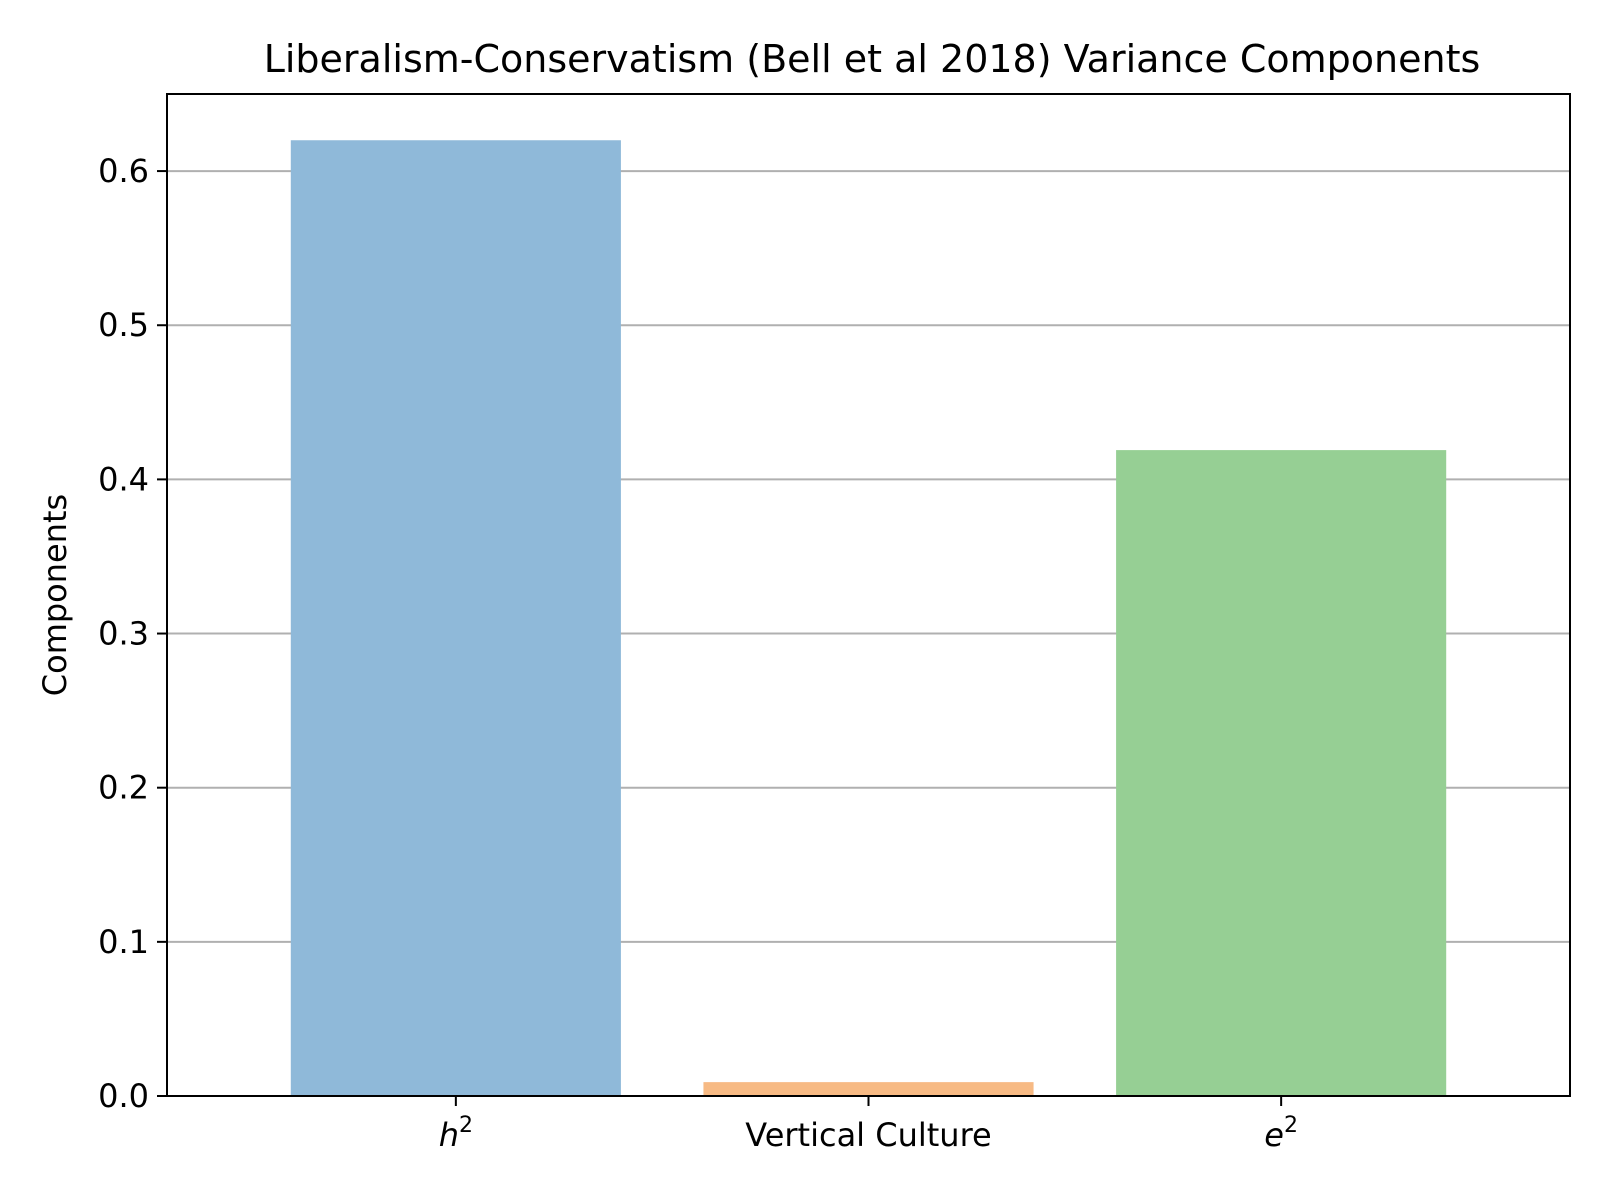 This screenshot has width=1600, height=1200. I want to click on x-axis: h2 Vertical Culture e2, so click(868, 1125).